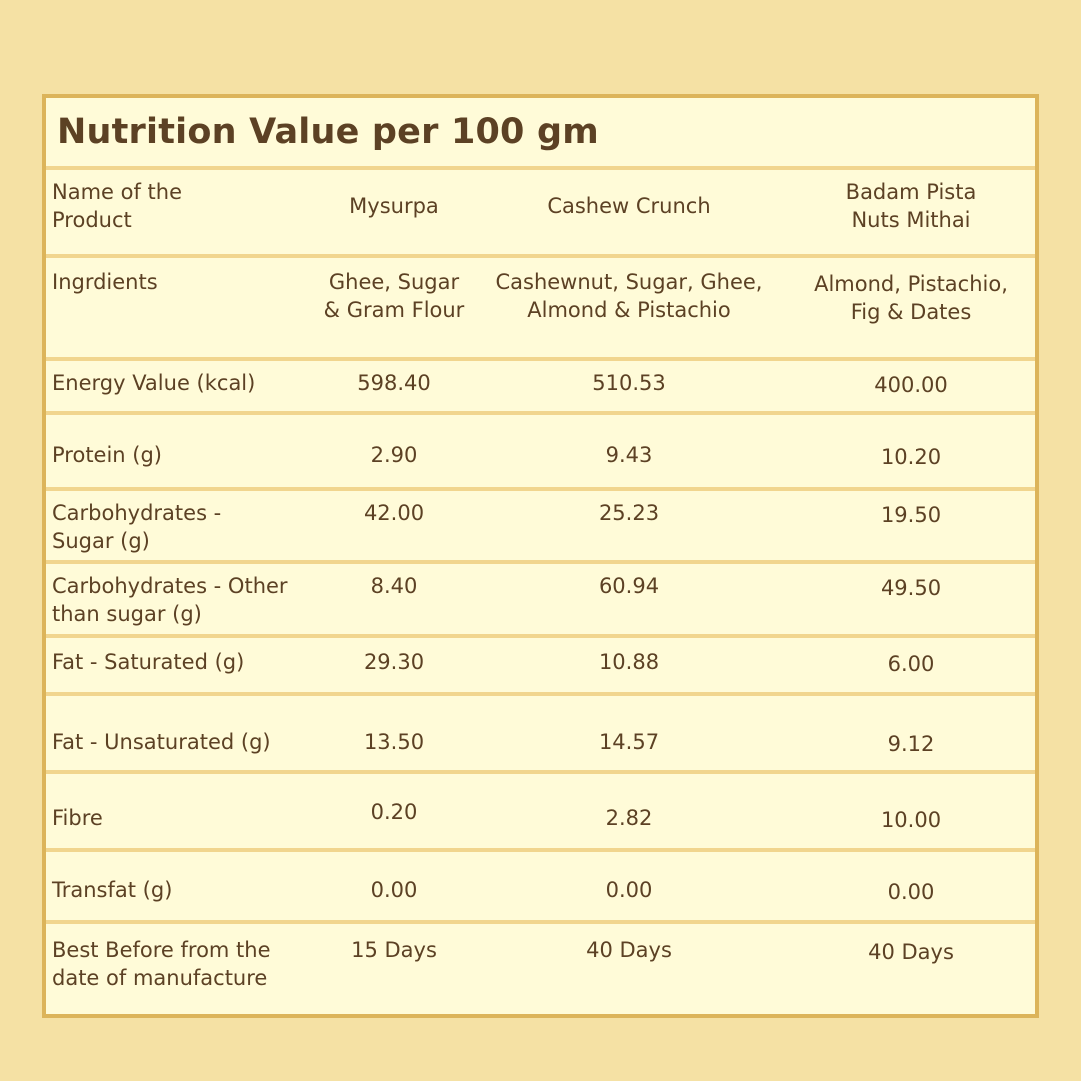 Image resolution: width=1081 pixels, height=1081 pixels. Describe the element at coordinates (148, 662) in the screenshot. I see `row-label-line: Fat - Saturated (g)` at that location.